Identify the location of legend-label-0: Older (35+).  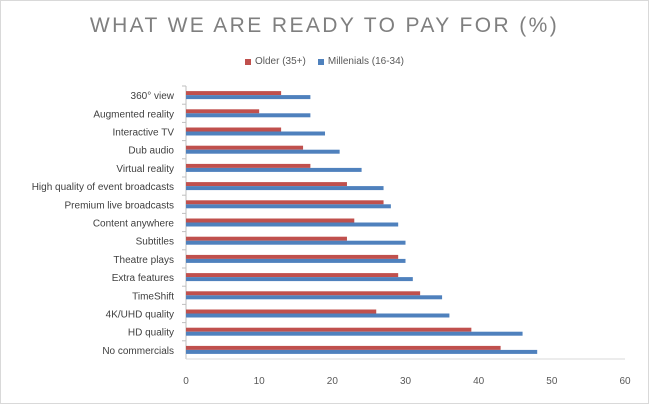
(280, 61).